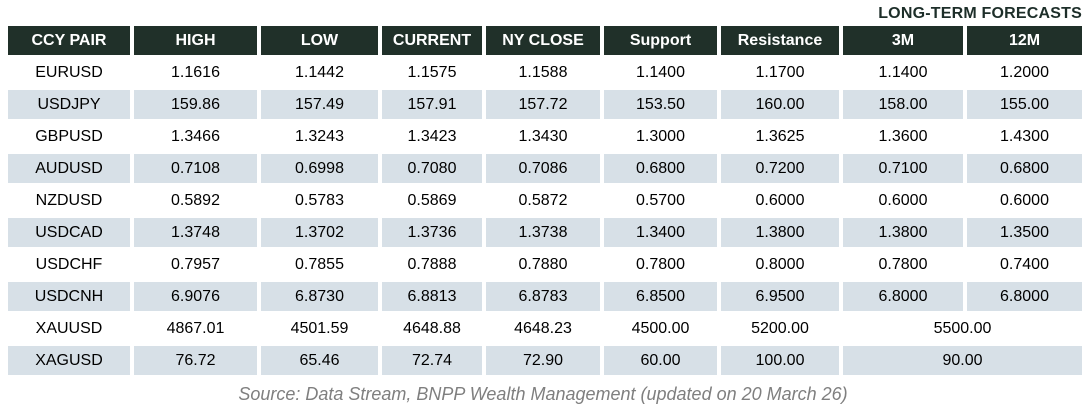 This screenshot has height=420, width=1086. What do you see at coordinates (903, 168) in the screenshot?
I see `value-cell: 0.7100` at bounding box center [903, 168].